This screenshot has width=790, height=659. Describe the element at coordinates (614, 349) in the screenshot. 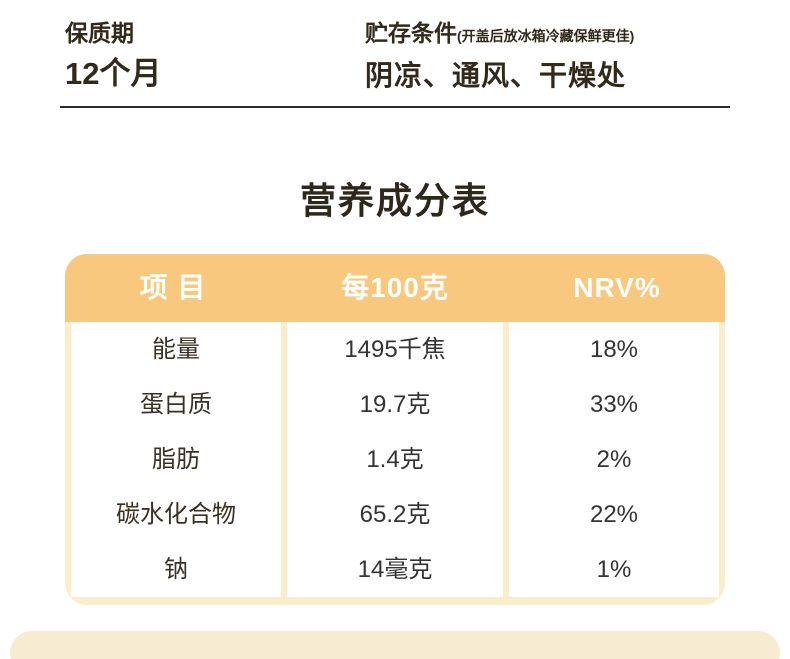

I see `table-cell-nrv: 18%` at that location.